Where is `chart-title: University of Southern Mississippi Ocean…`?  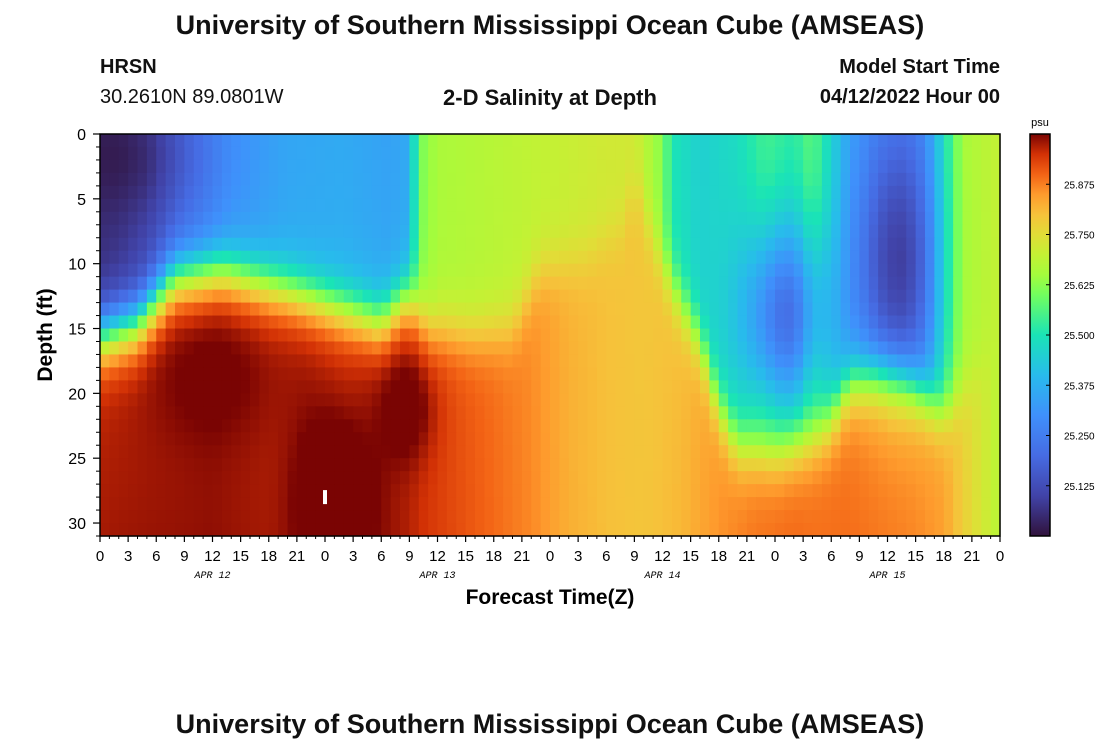
chart-title: University of Southern Mississippi Ocean… is located at coordinates (550, 25).